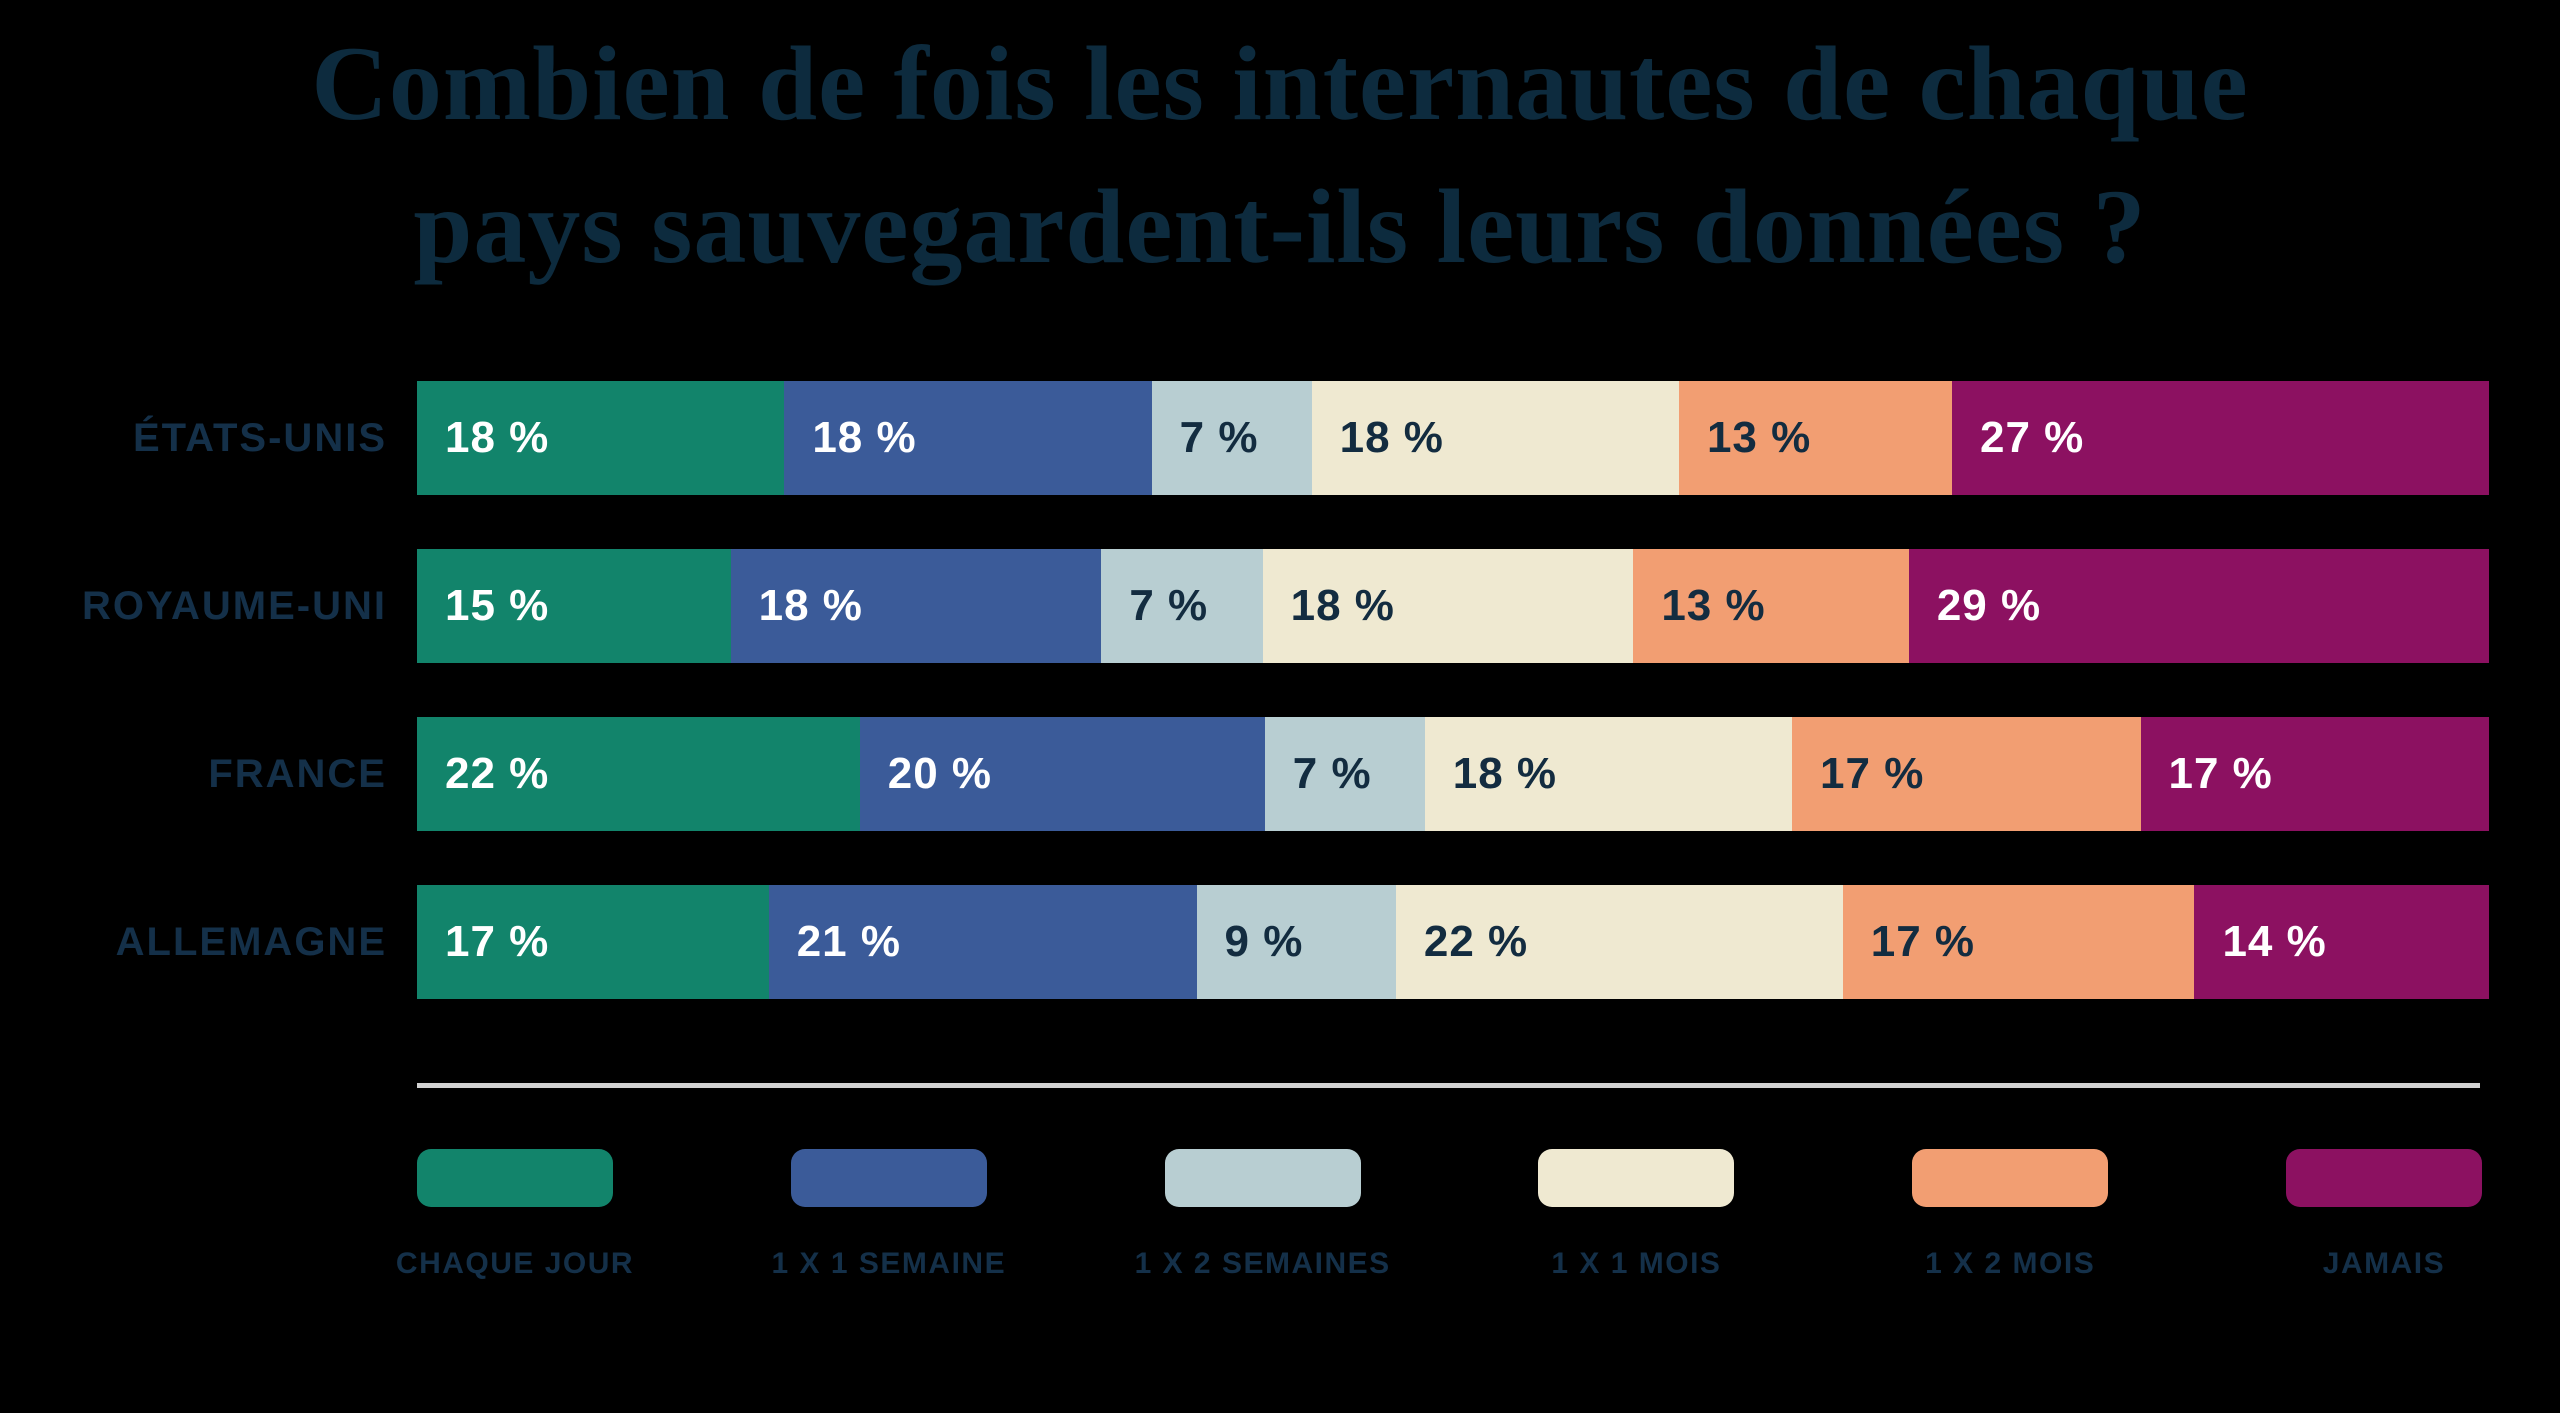  I want to click on bar-segment: 29 %, so click(2198, 606).